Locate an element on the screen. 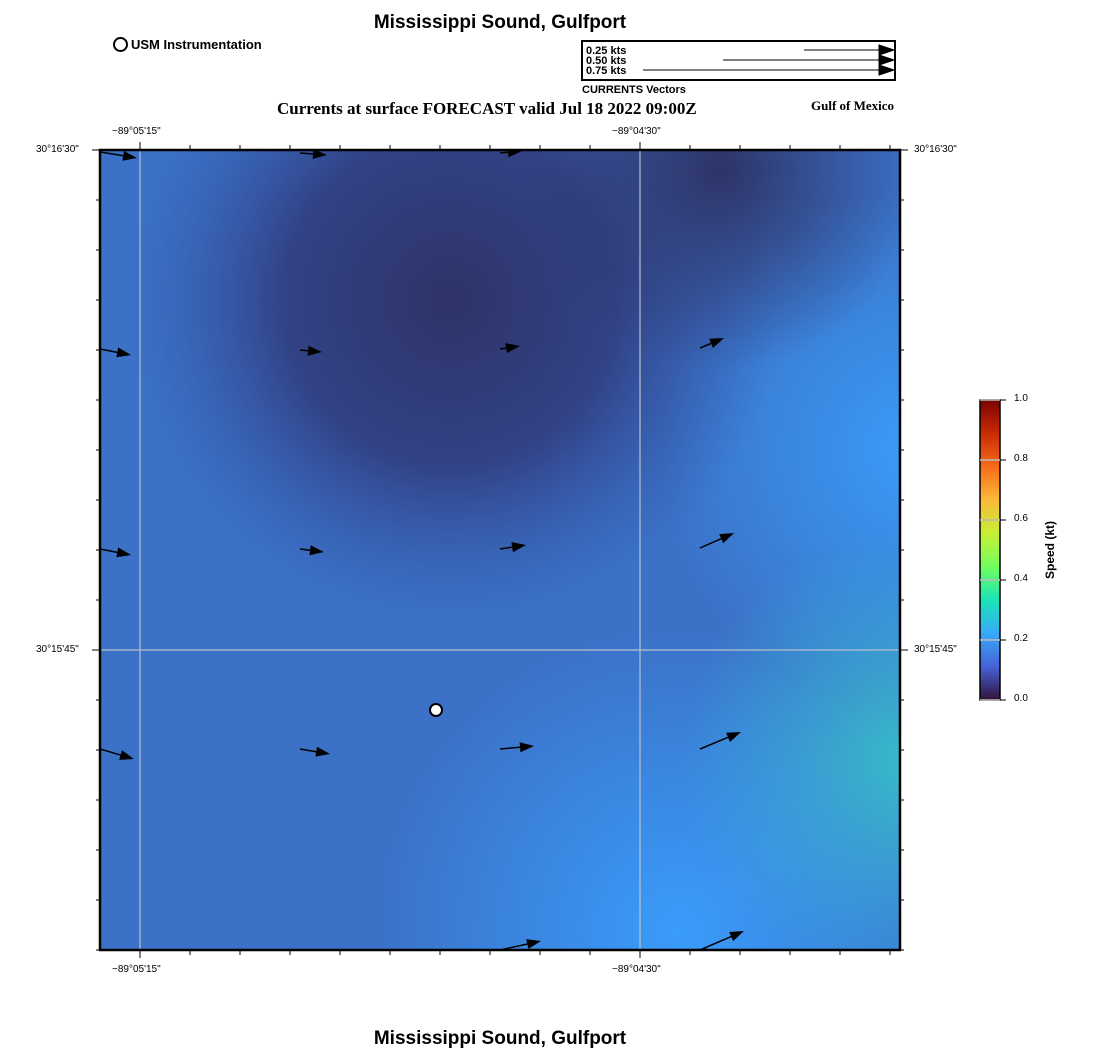 The height and width of the screenshot is (1050, 1100). vector-legend-box: 0.25 kts 0.50 kts 0.75 kts is located at coordinates (738, 60).